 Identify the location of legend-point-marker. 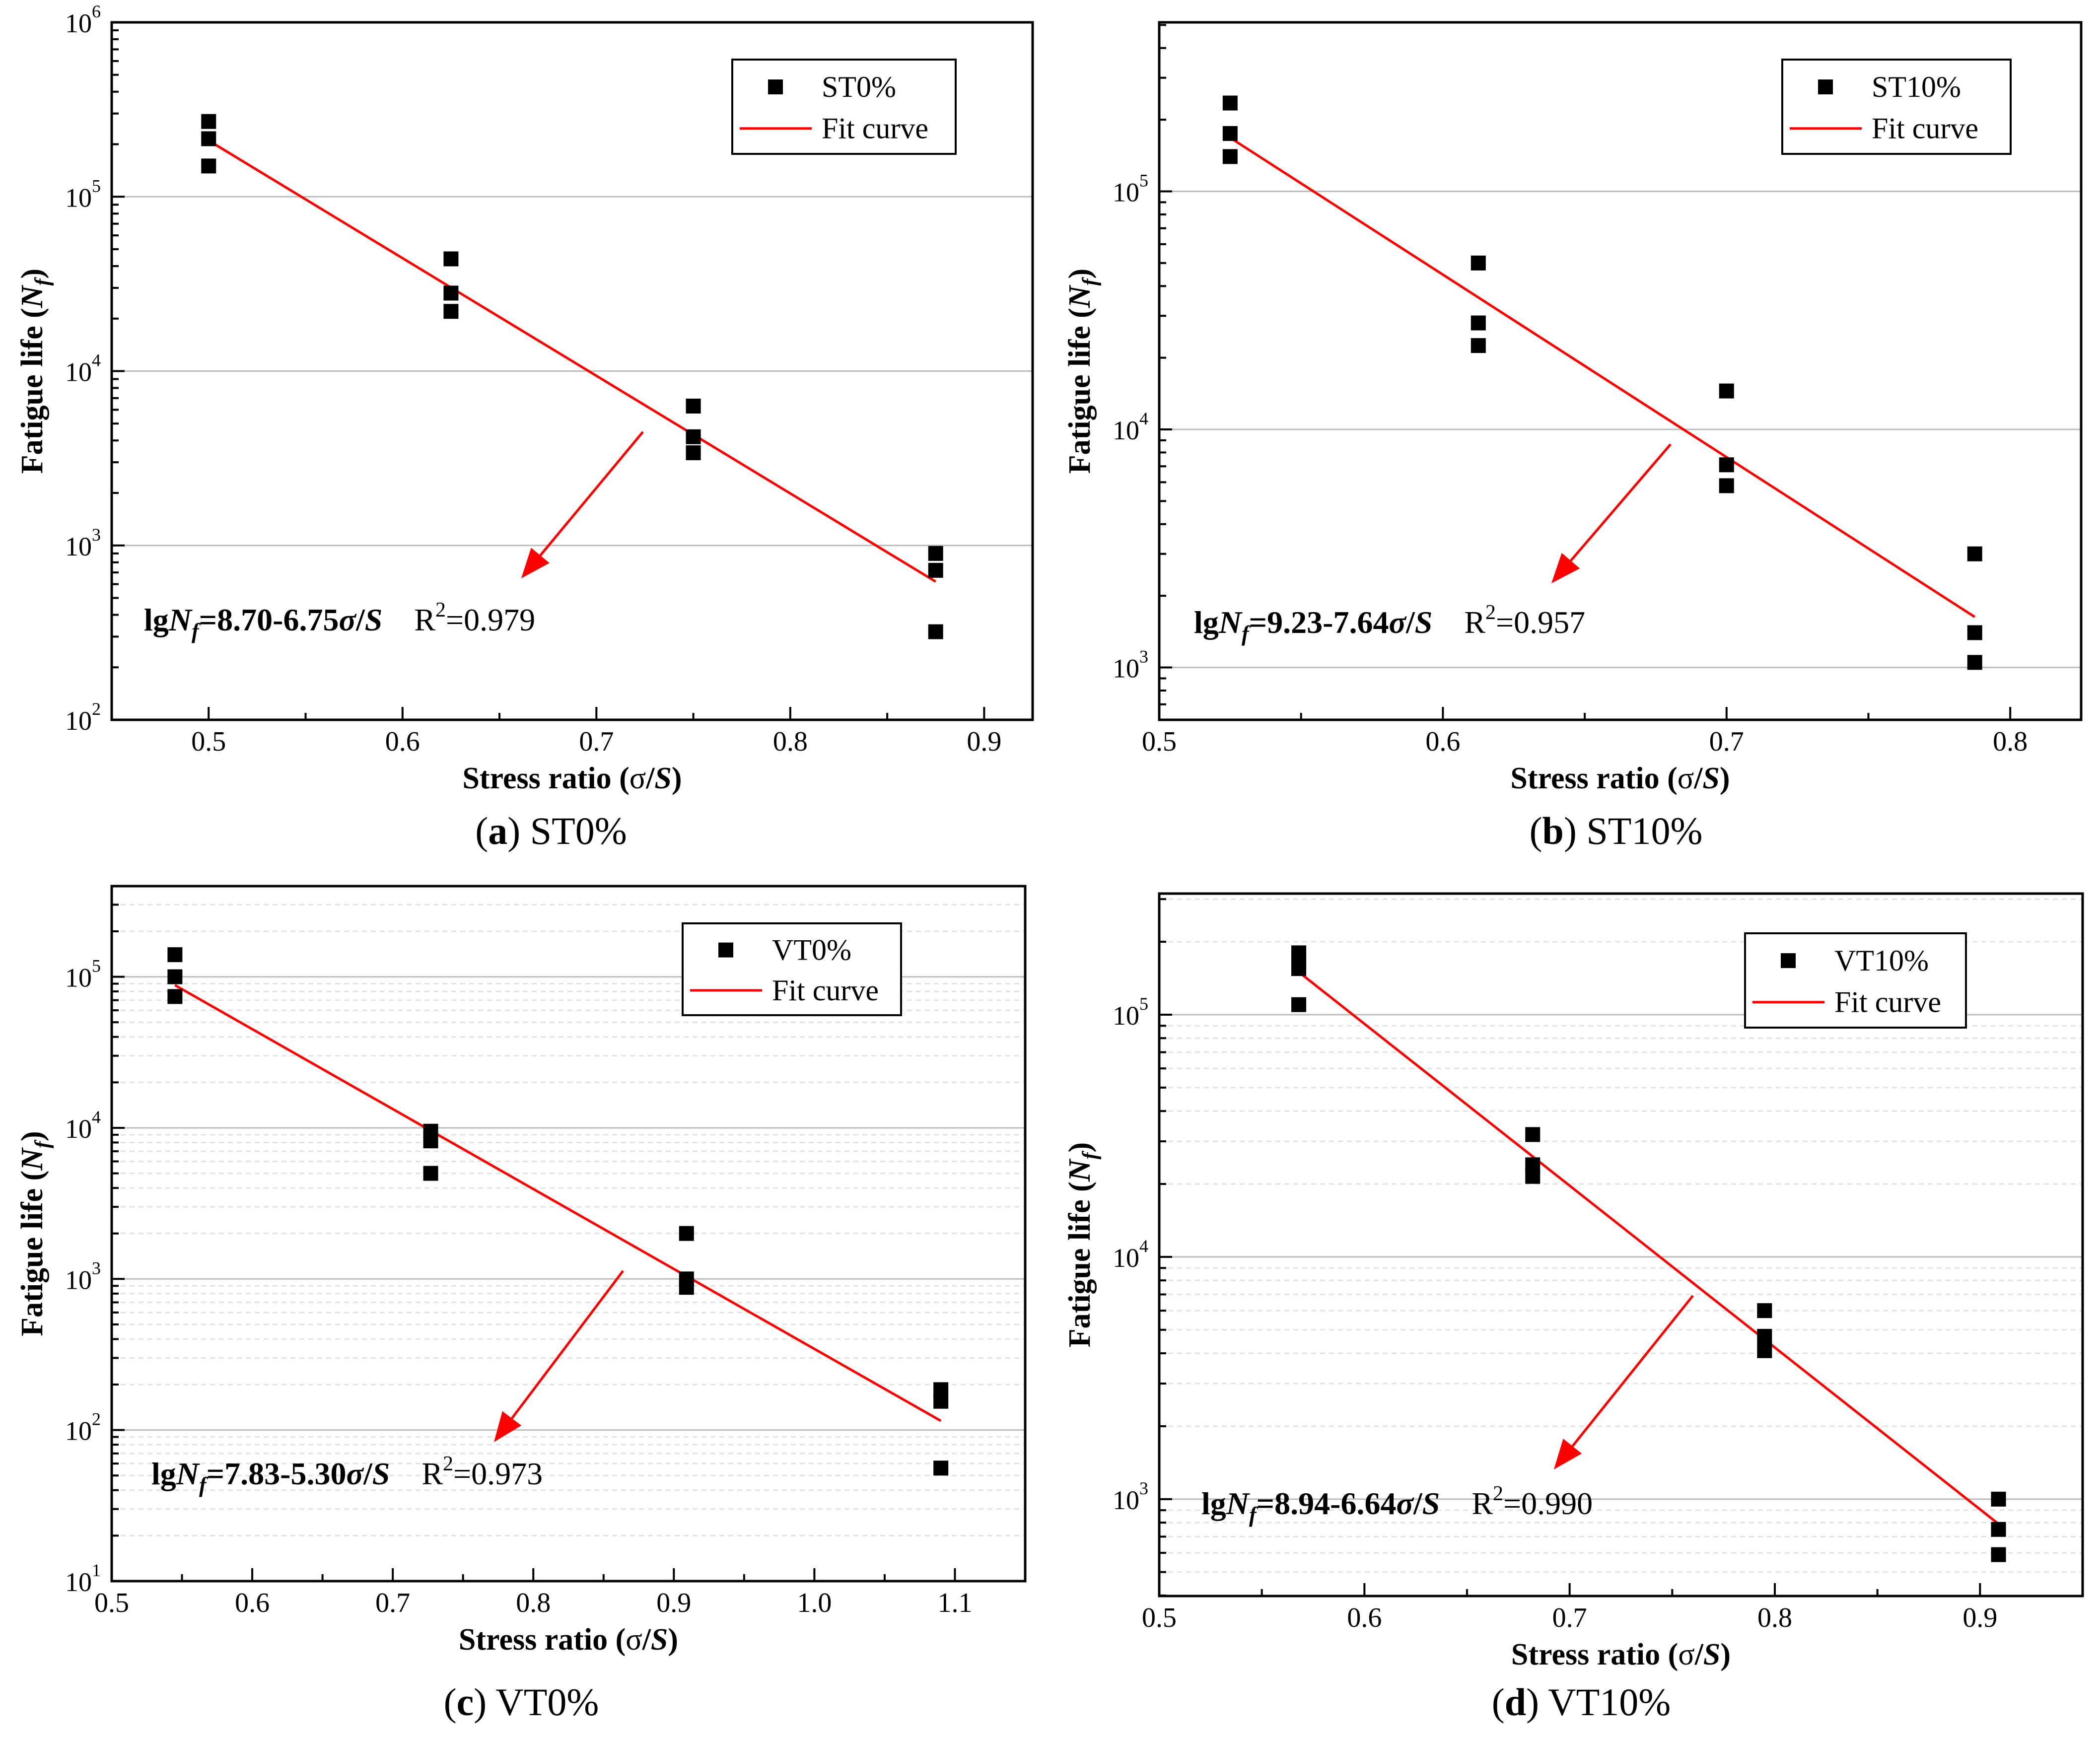
(775, 87).